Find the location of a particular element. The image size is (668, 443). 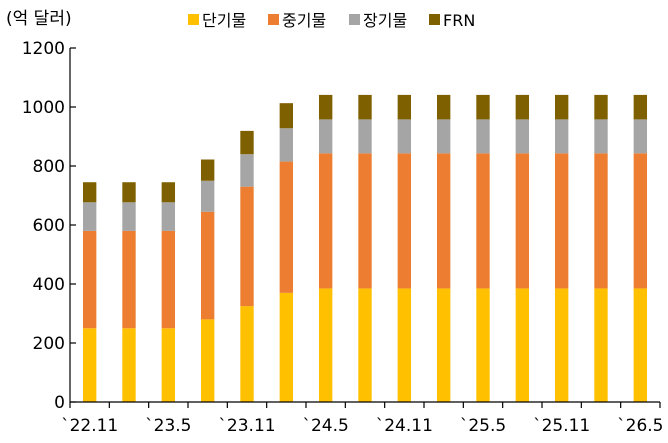

x-tick-label: `23.11 is located at coordinates (246, 426).